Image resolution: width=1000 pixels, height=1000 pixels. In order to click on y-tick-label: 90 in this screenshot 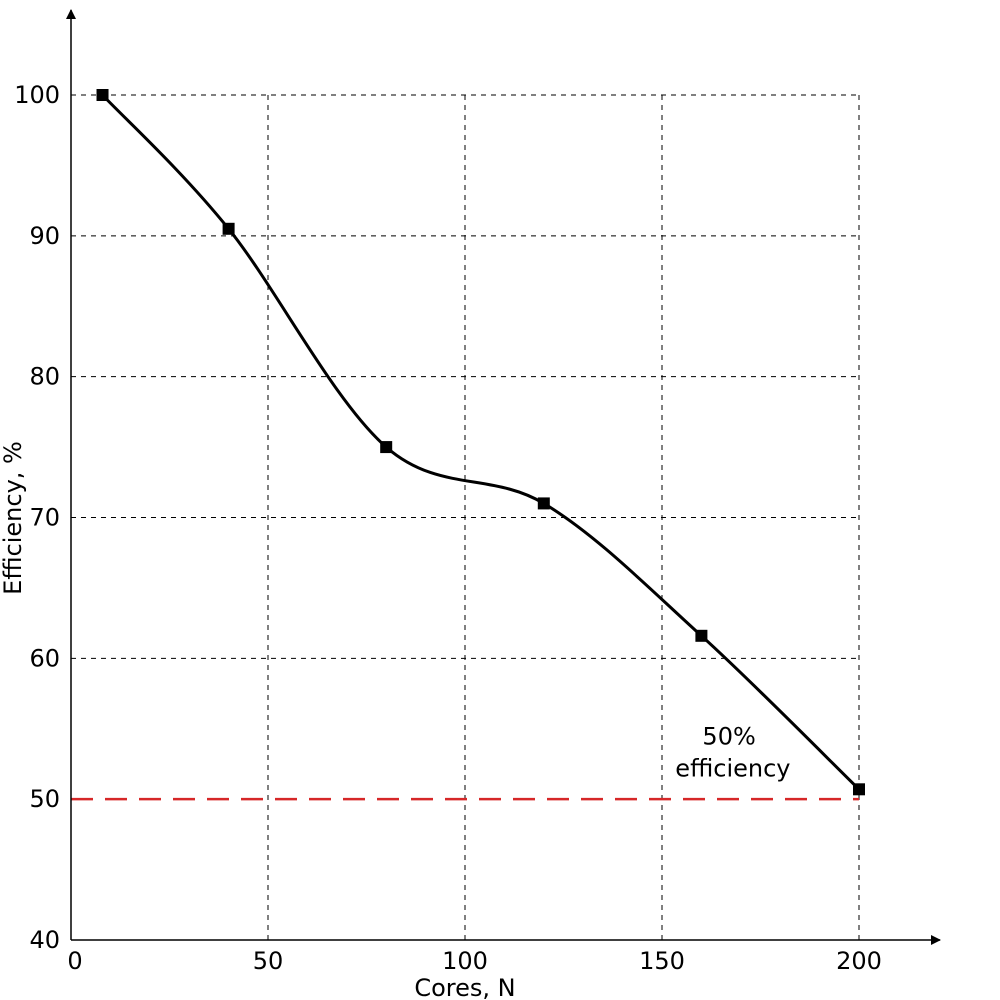, I will do `click(44, 236)`.